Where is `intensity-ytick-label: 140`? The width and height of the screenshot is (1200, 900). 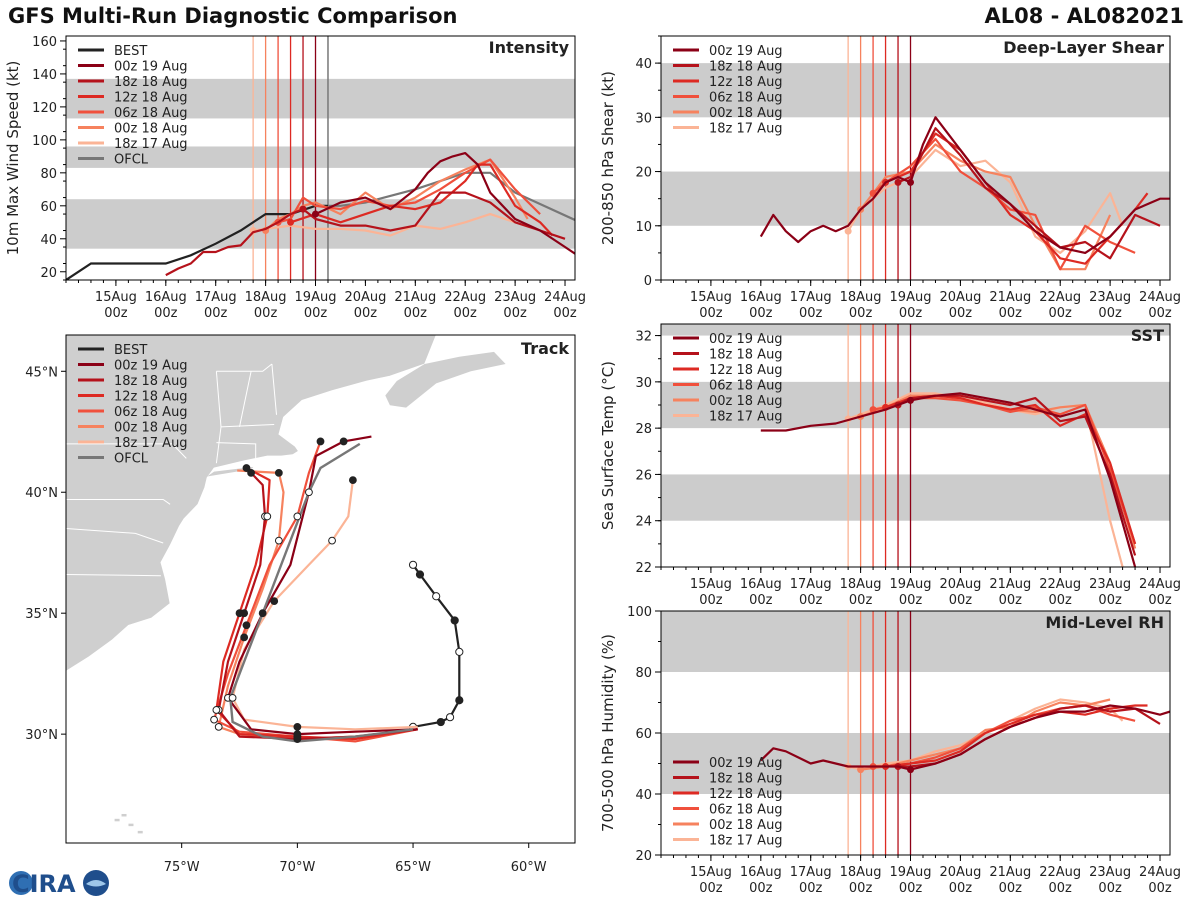
intensity-ytick-label: 140 is located at coordinates (44, 75).